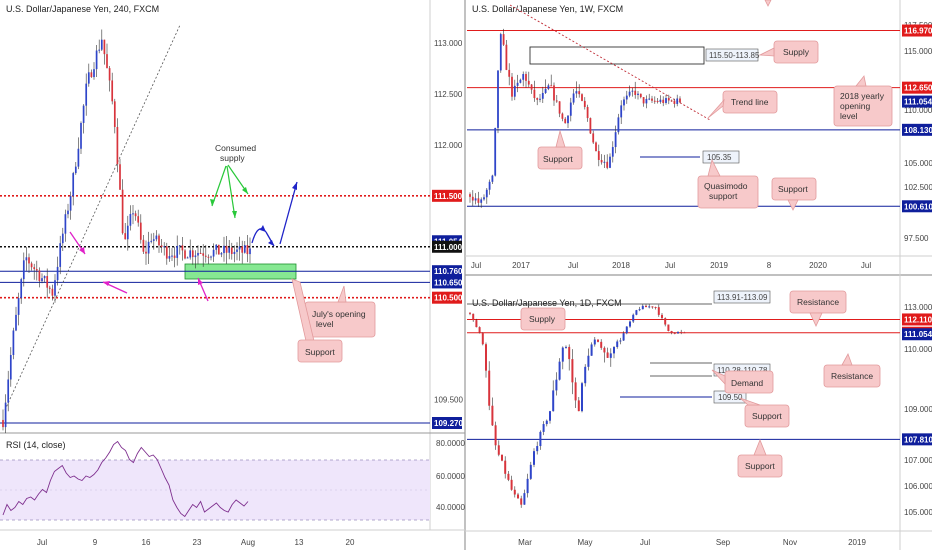 This screenshot has width=932, height=555. What do you see at coordinates (917, 30) in the screenshot?
I see `weekly-price-badge` at bounding box center [917, 30].